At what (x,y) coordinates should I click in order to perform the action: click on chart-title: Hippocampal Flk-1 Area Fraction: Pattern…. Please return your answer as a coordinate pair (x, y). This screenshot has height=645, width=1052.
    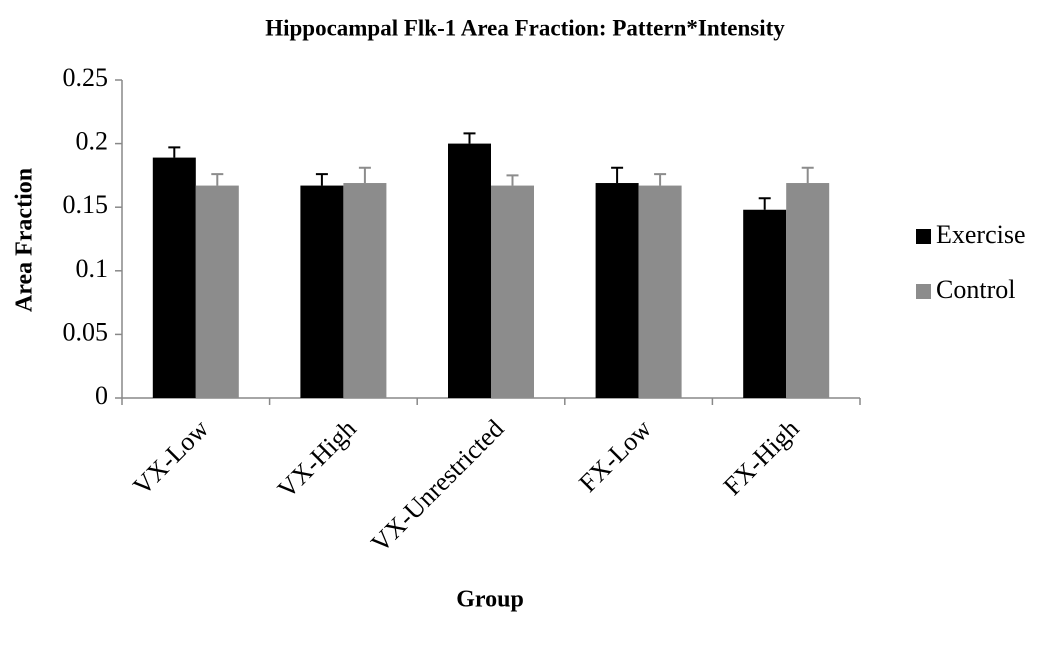
    Looking at the image, I should click on (525, 27).